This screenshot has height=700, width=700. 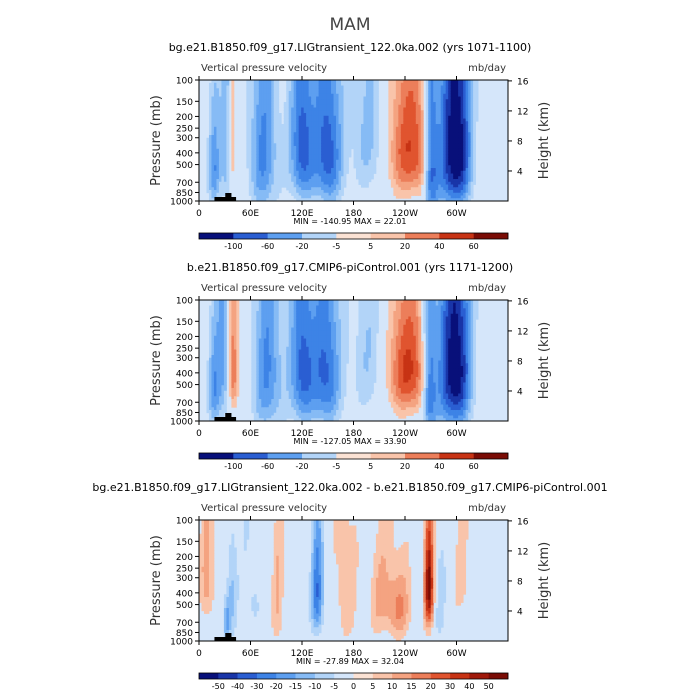 What do you see at coordinates (295, 686) in the screenshot?
I see `colorbar-tick-label: -15` at bounding box center [295, 686].